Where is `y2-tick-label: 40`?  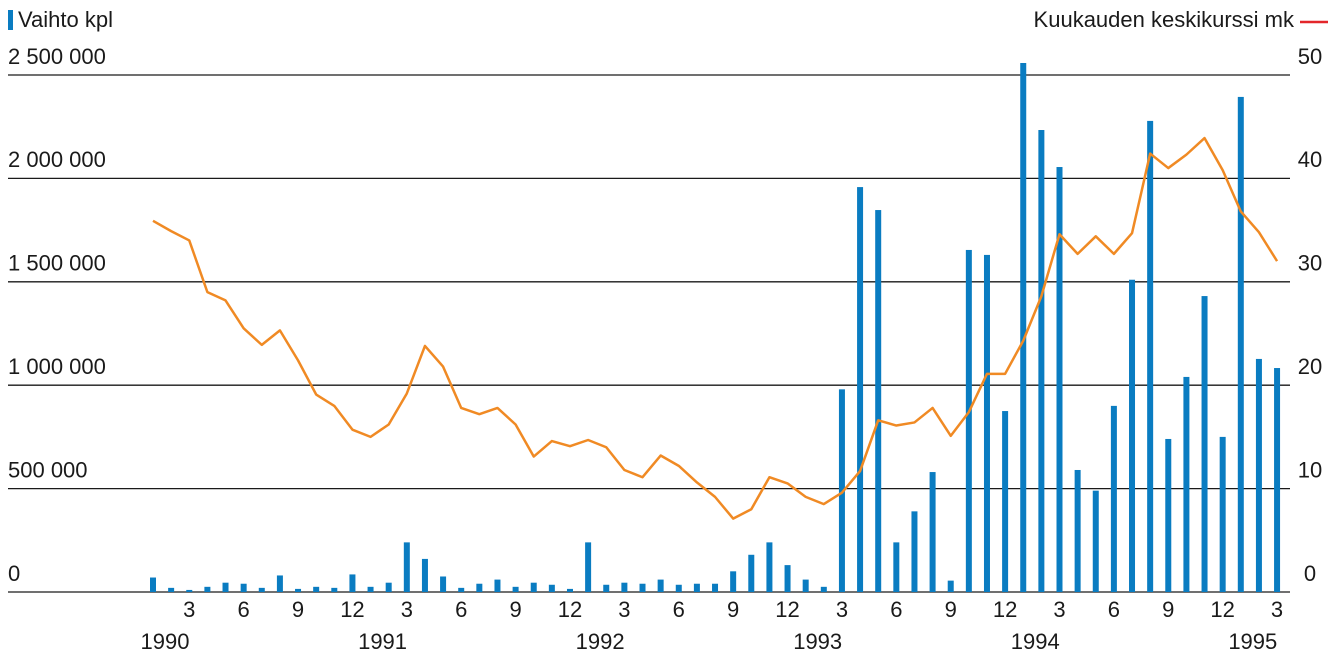 y2-tick-label: 40 is located at coordinates (1310, 159).